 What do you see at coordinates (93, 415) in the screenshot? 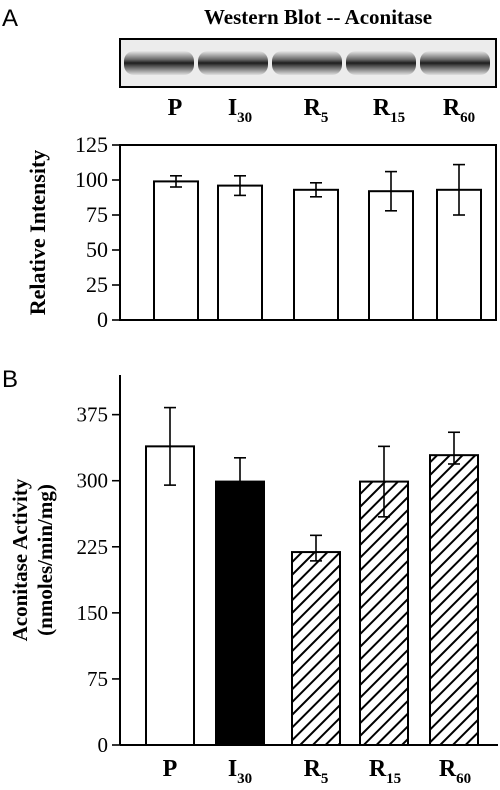
I see `y-tick-label: 375` at bounding box center [93, 415].